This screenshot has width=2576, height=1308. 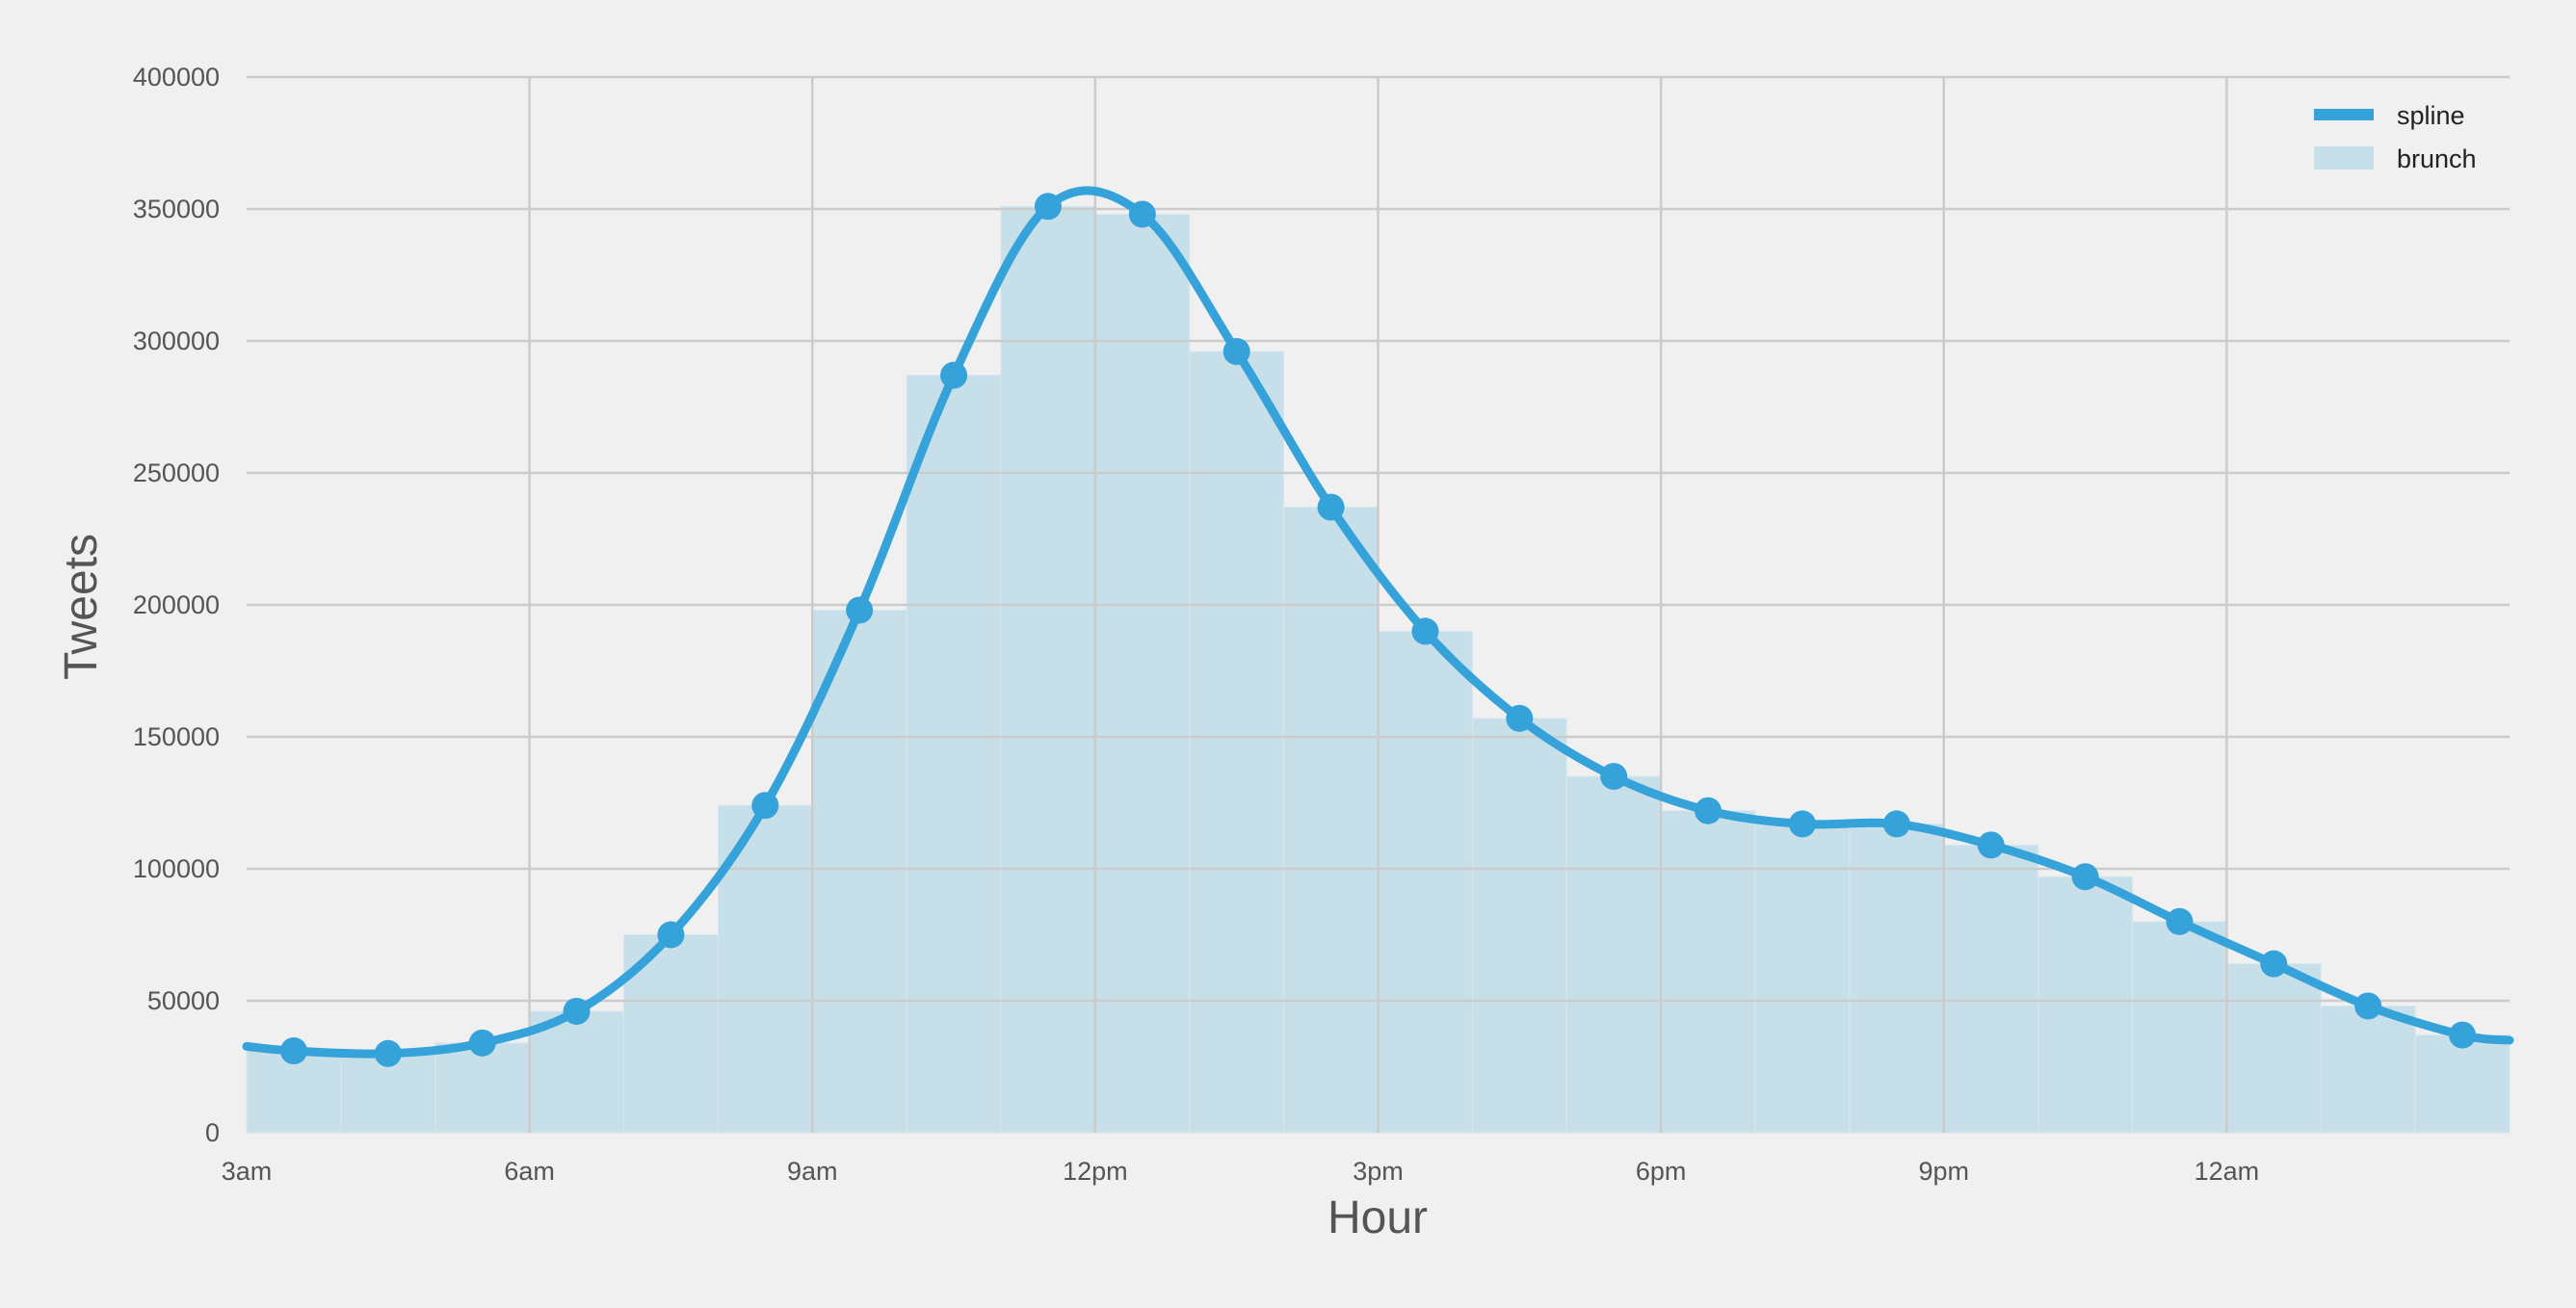 I want to click on spline-point-7.5, so click(x=671, y=935).